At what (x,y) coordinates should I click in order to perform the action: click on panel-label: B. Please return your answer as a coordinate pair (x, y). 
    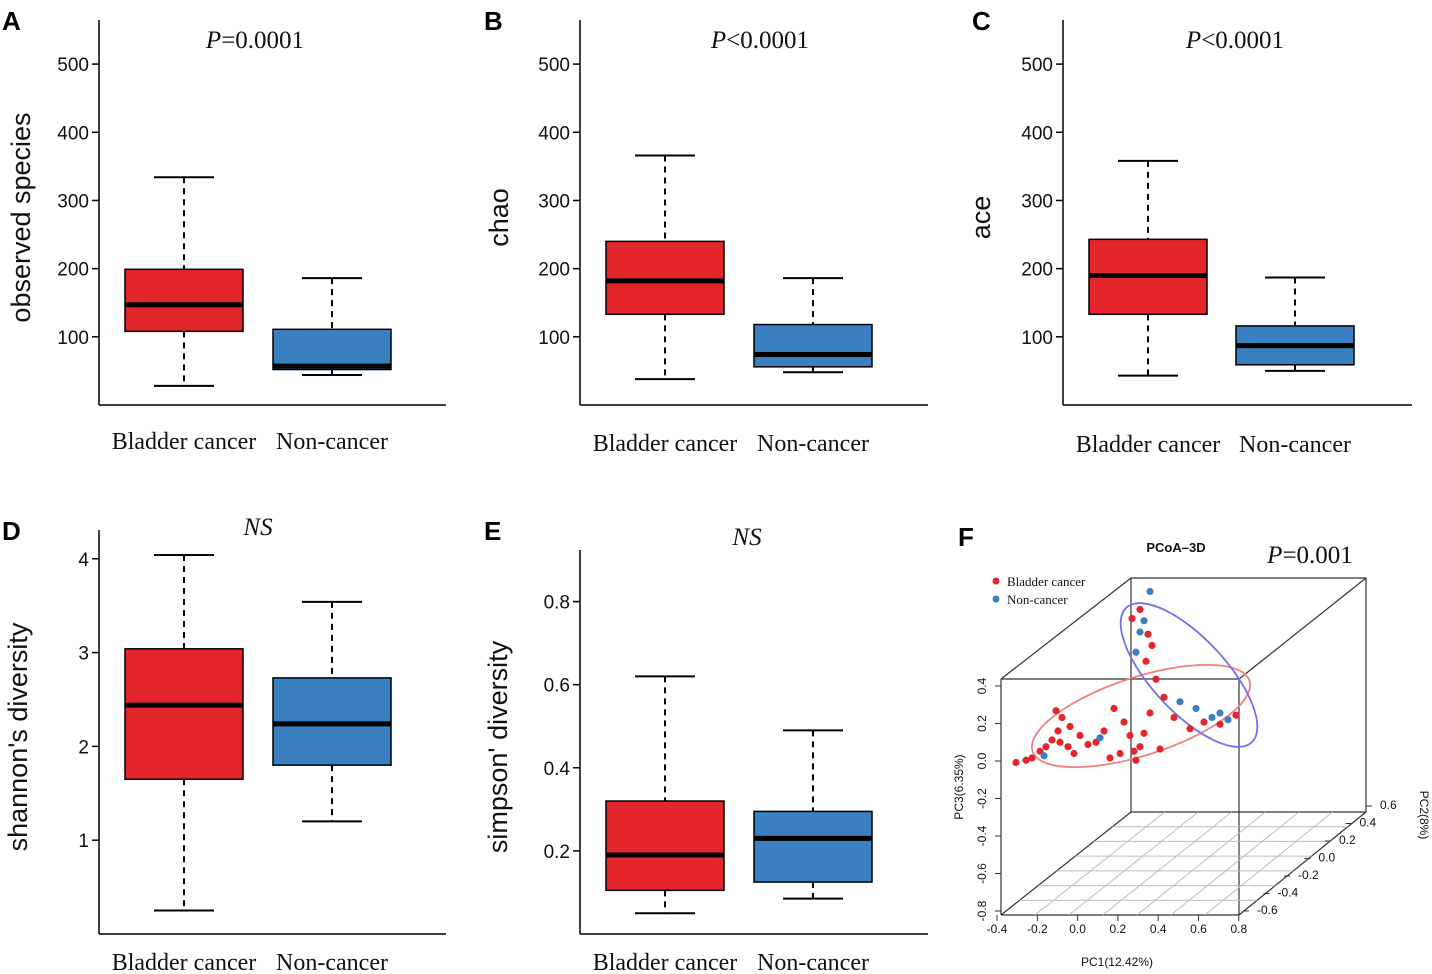
    Looking at the image, I should click on (493, 21).